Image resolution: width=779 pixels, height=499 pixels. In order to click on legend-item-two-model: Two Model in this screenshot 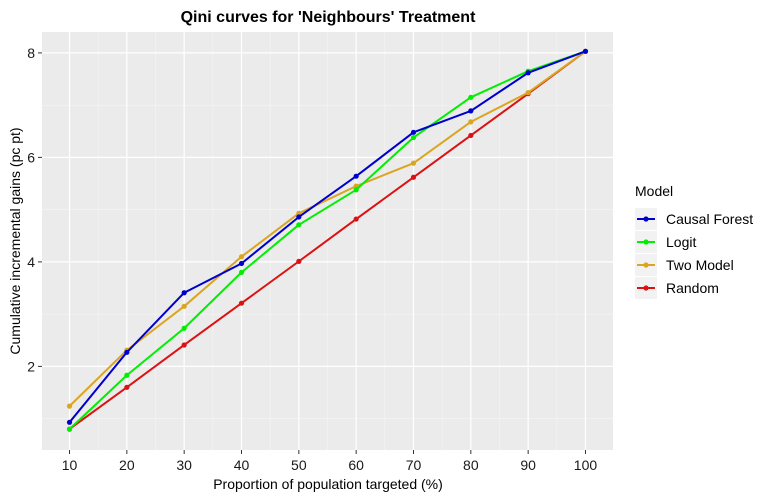, I will do `click(684, 265)`.